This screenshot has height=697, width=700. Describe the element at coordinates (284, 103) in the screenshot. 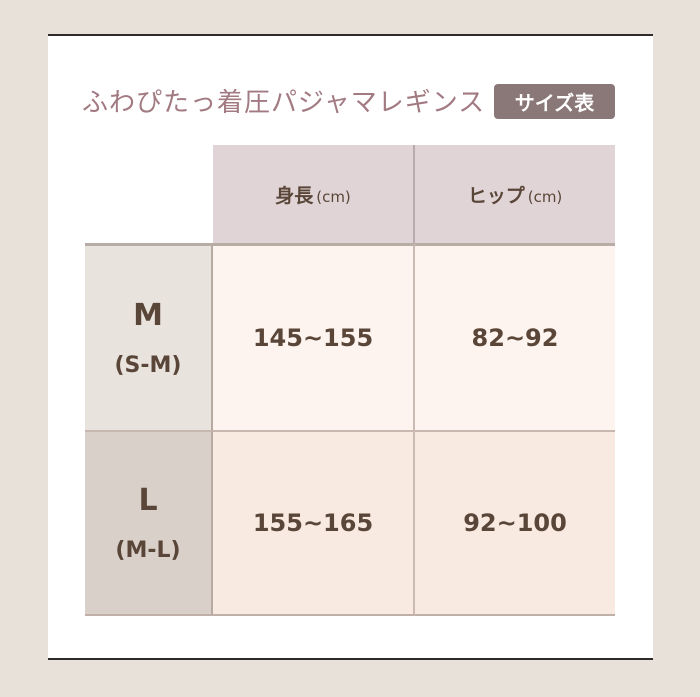

I see `product-title: ふわぴたっ着圧パジャマレギンス` at that location.